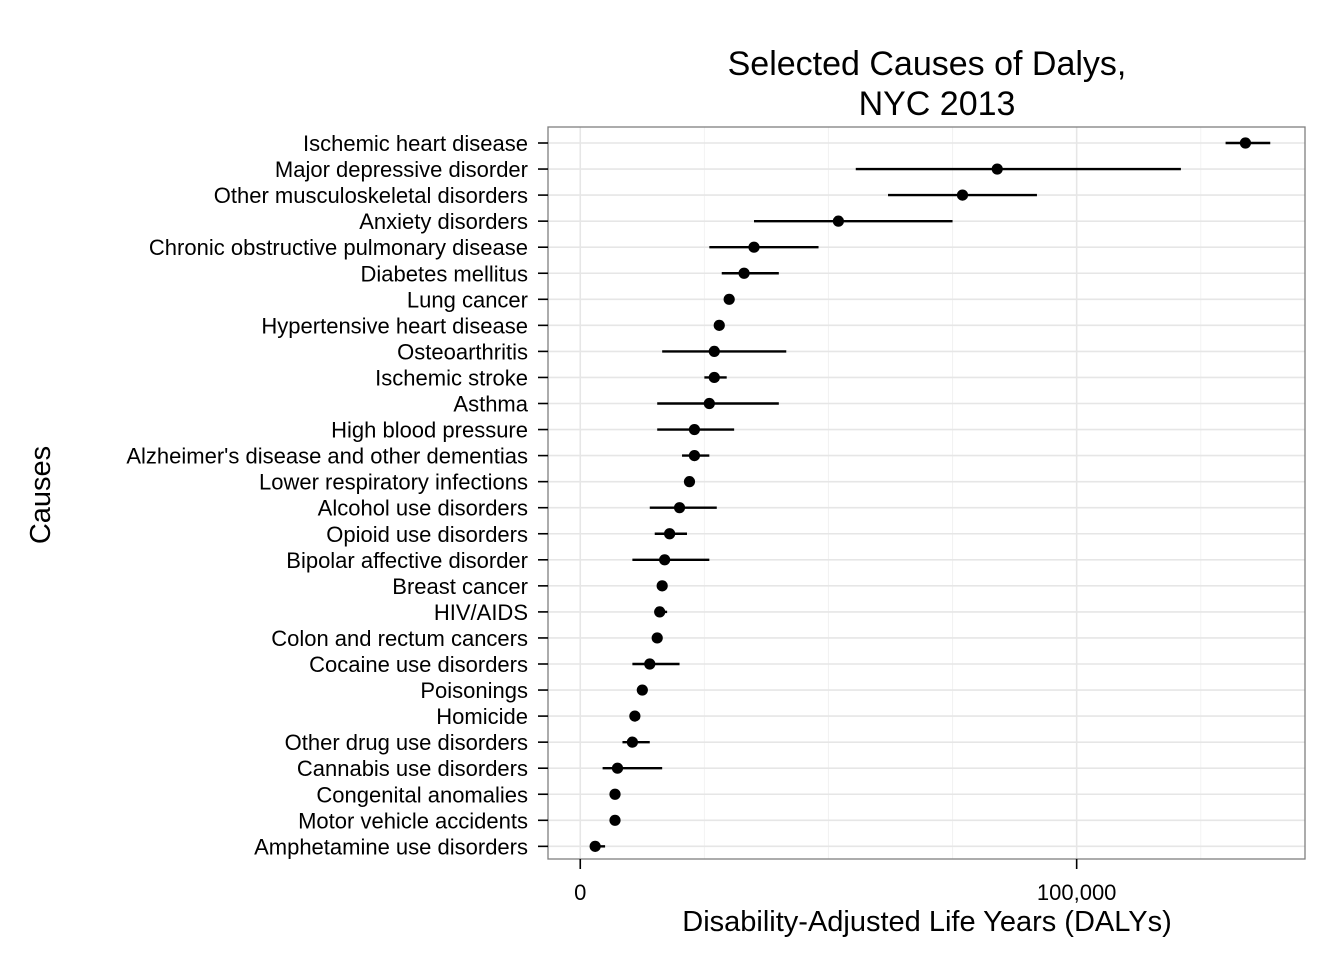 This screenshot has height=960, width=1344. Describe the element at coordinates (401, 169) in the screenshot. I see `y-tick-label: Major depressive disorder` at that location.